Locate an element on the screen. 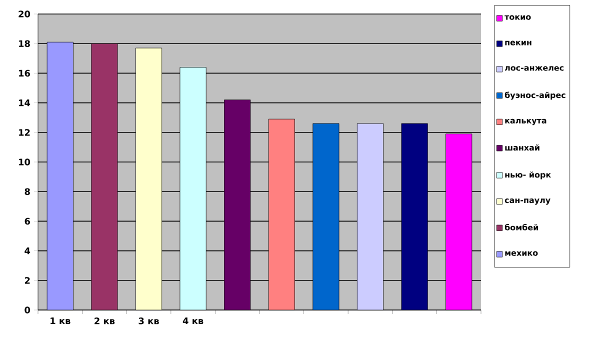 The image size is (605, 340). y-tick-label: 2 is located at coordinates (27, 280).